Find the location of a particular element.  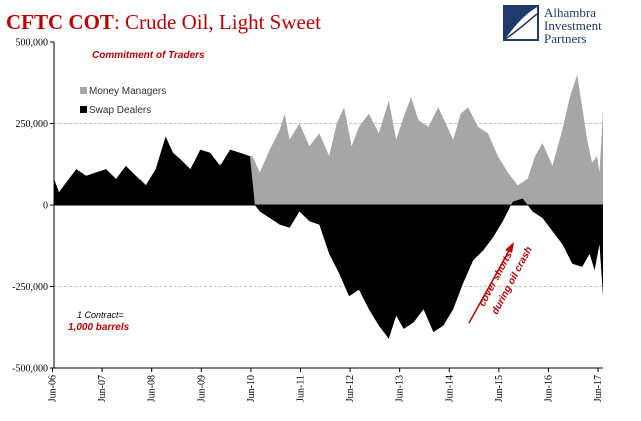

x-tick-label: Jun-15 is located at coordinates (499, 388).